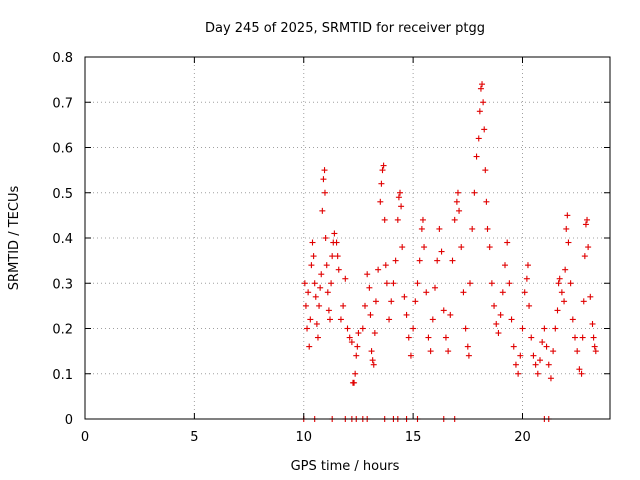 This screenshot has width=640, height=480. What do you see at coordinates (62, 284) in the screenshot?
I see `y-tick-label: 0.3` at bounding box center [62, 284].